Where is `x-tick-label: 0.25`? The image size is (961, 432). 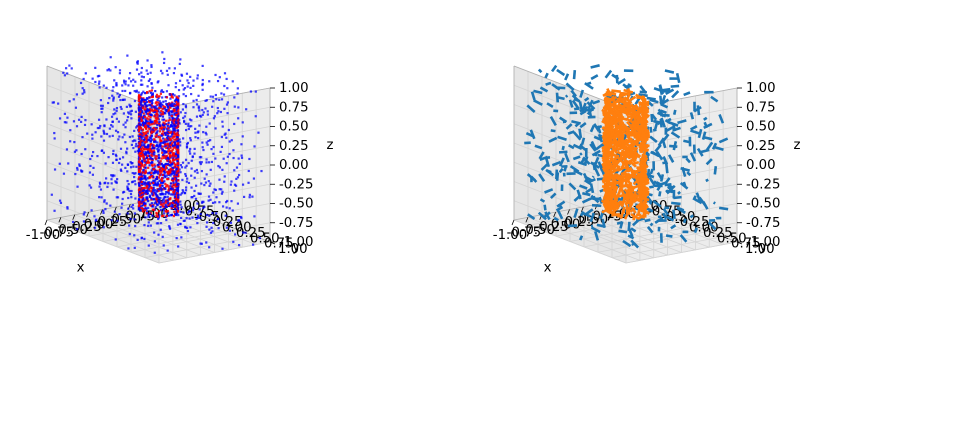 x-tick-label: 0.25 is located at coordinates (113, 222).